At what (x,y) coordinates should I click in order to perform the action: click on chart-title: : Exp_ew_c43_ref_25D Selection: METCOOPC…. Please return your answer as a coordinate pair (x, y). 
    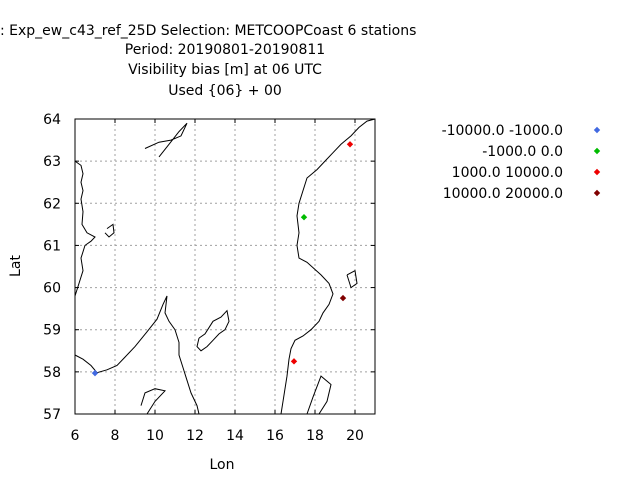
    Looking at the image, I should click on (208, 61).